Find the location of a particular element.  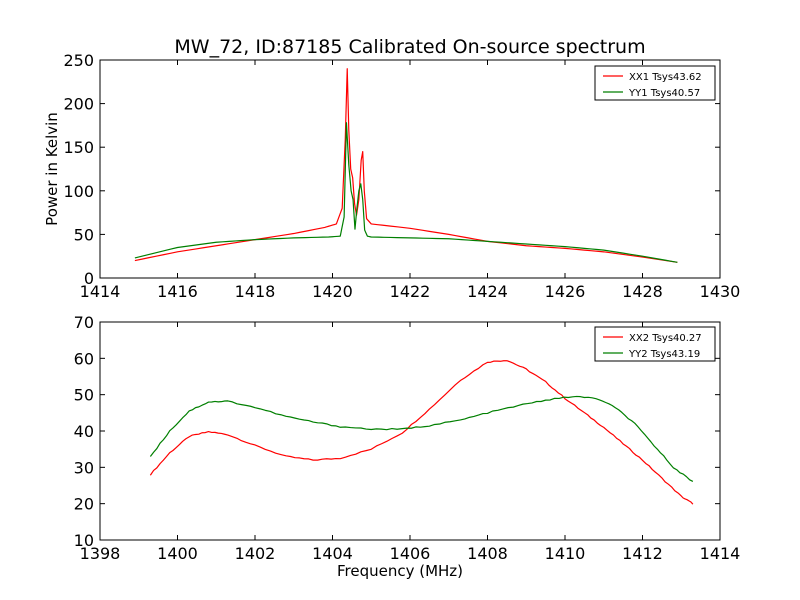

x-tick-label: 1416 is located at coordinates (177, 291).